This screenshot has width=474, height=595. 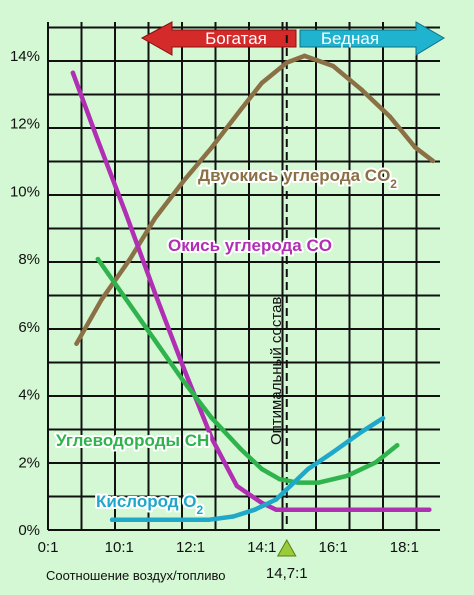 I want to click on lean-arrow, so click(x=372, y=38).